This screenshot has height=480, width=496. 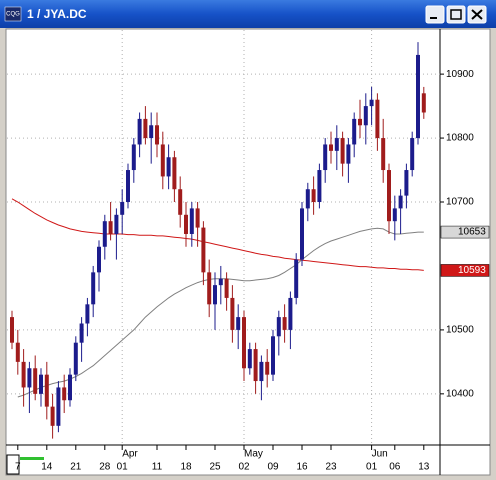 I want to click on x-tick-label: 16, so click(x=302, y=467).